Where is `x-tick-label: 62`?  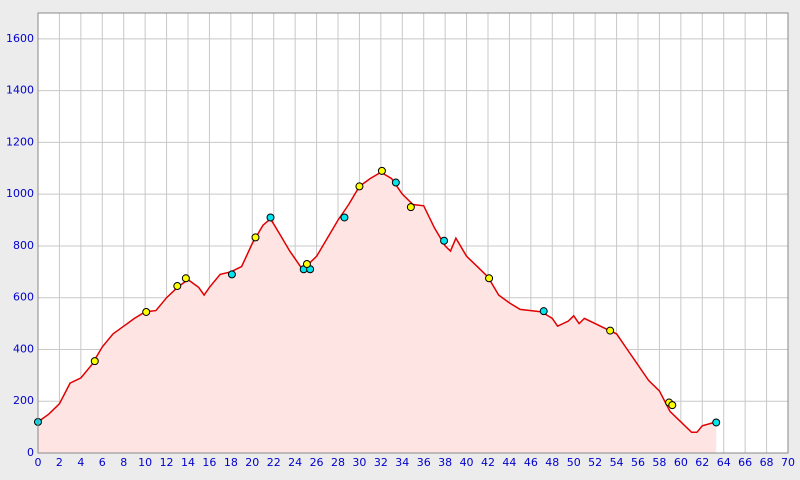
x-tick-label: 62 is located at coordinates (702, 462).